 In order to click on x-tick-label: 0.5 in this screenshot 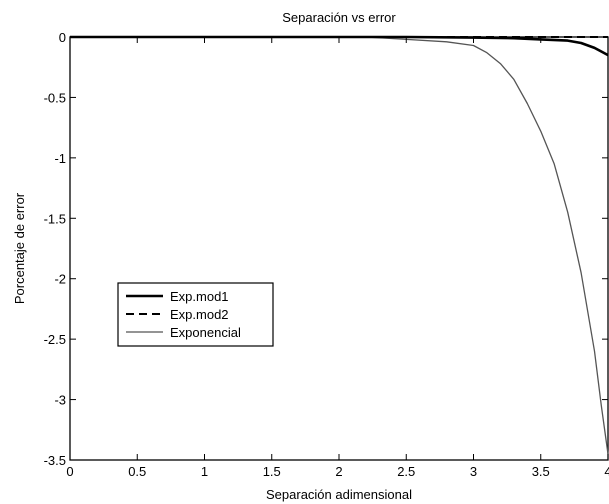, I will do `click(137, 471)`.